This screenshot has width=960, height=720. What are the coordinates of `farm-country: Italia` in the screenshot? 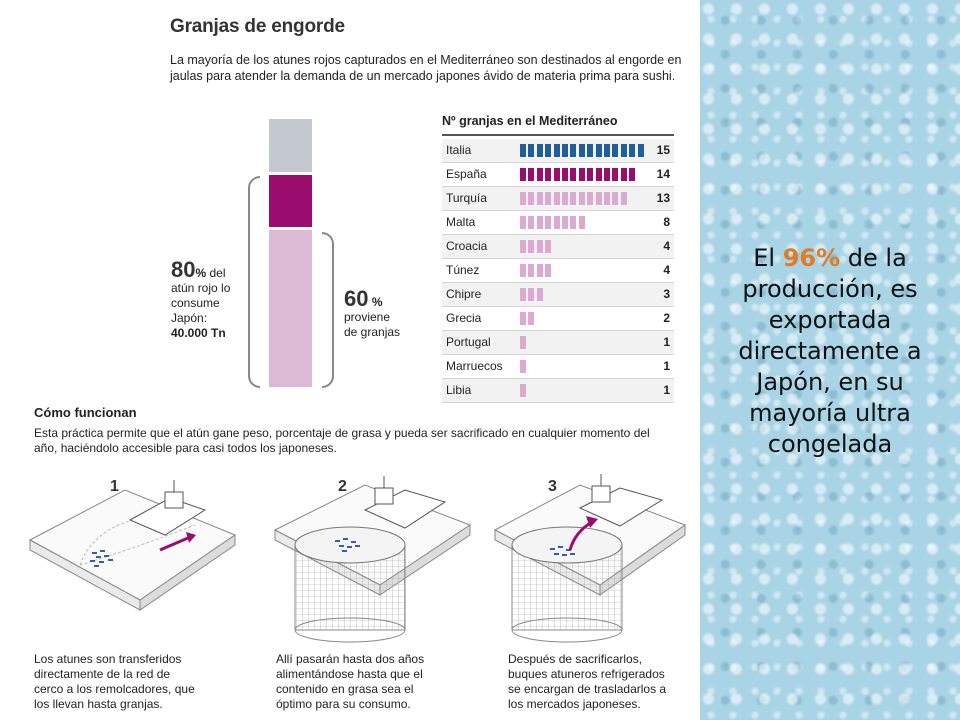 It's located at (459, 150).